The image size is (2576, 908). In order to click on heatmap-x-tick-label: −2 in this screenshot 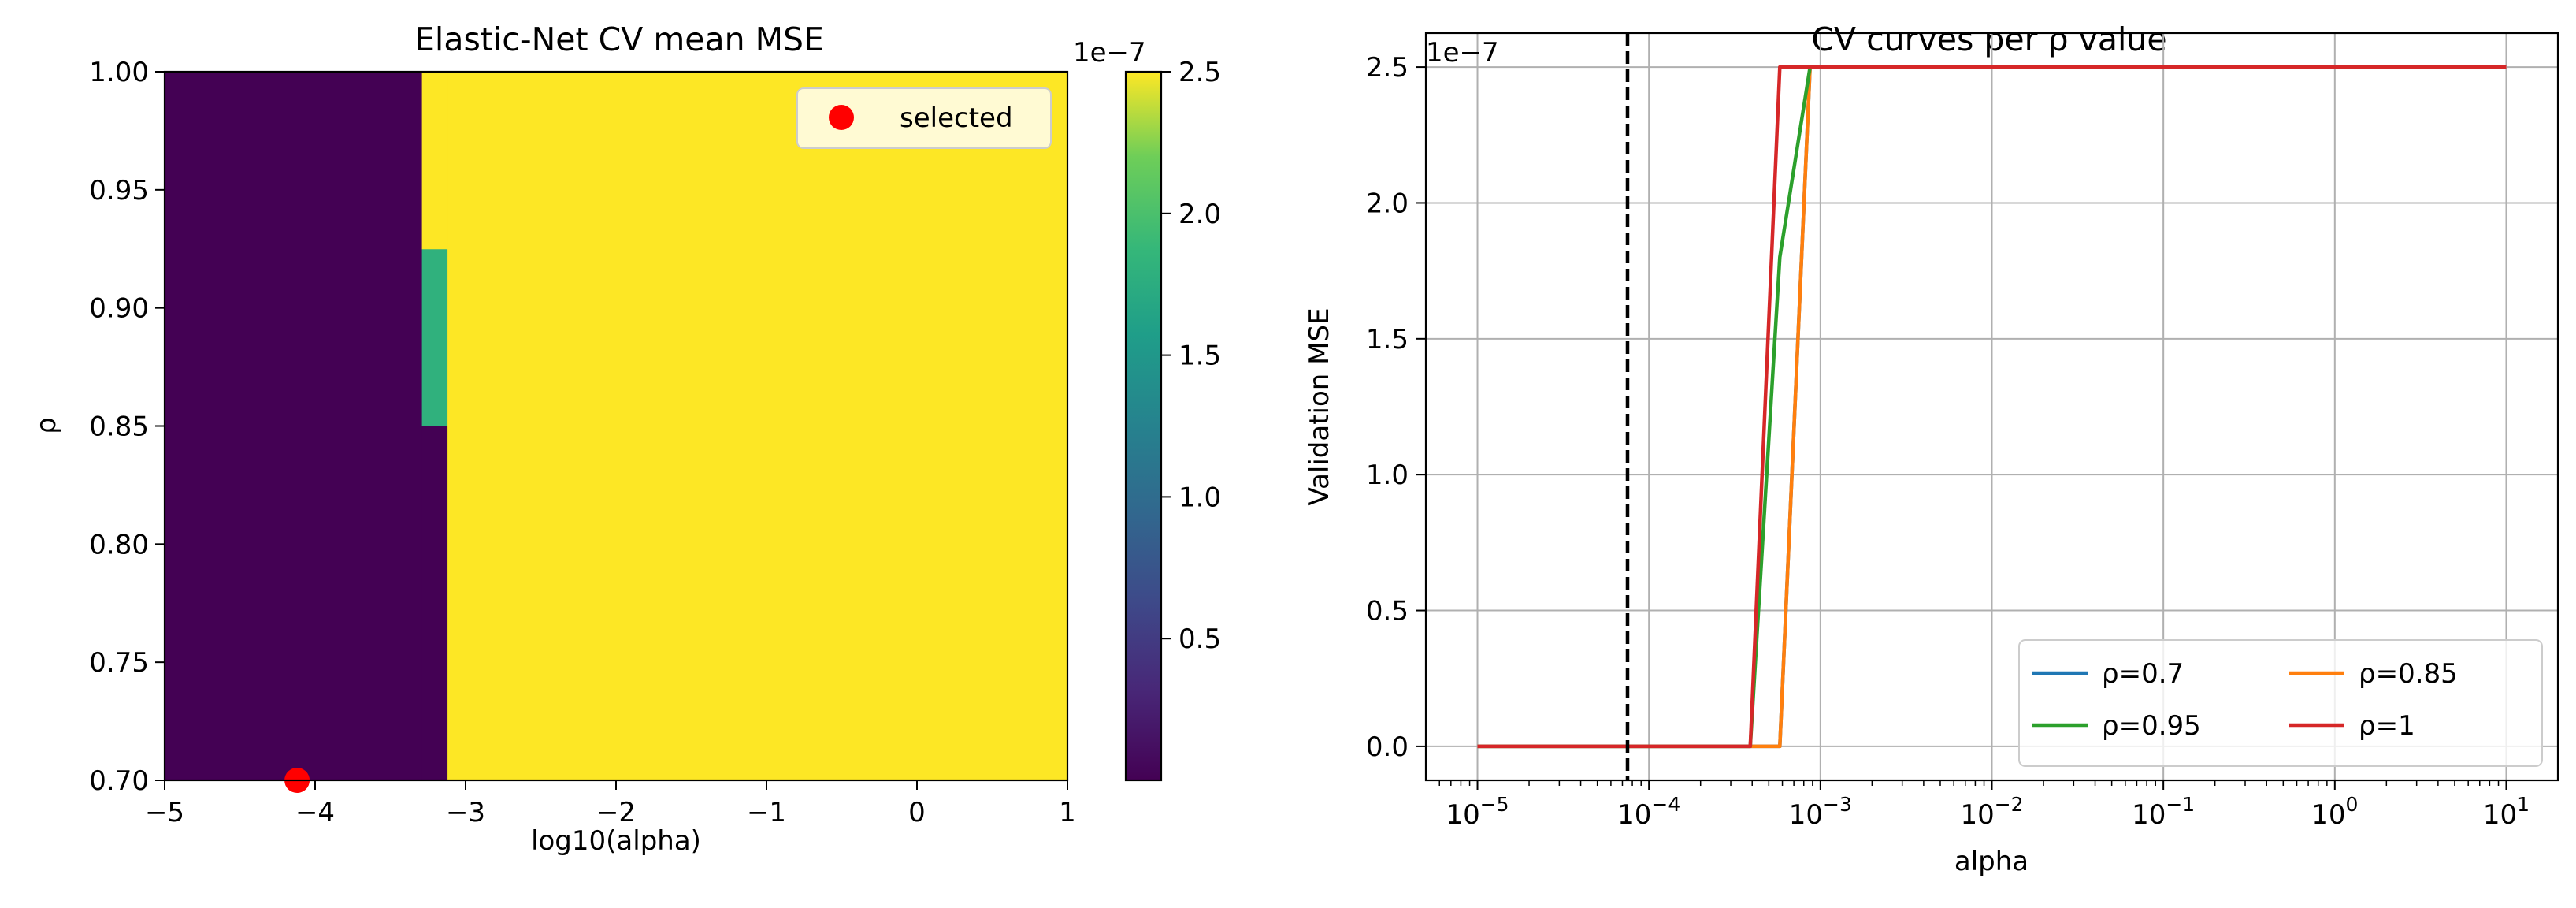, I will do `click(616, 813)`.